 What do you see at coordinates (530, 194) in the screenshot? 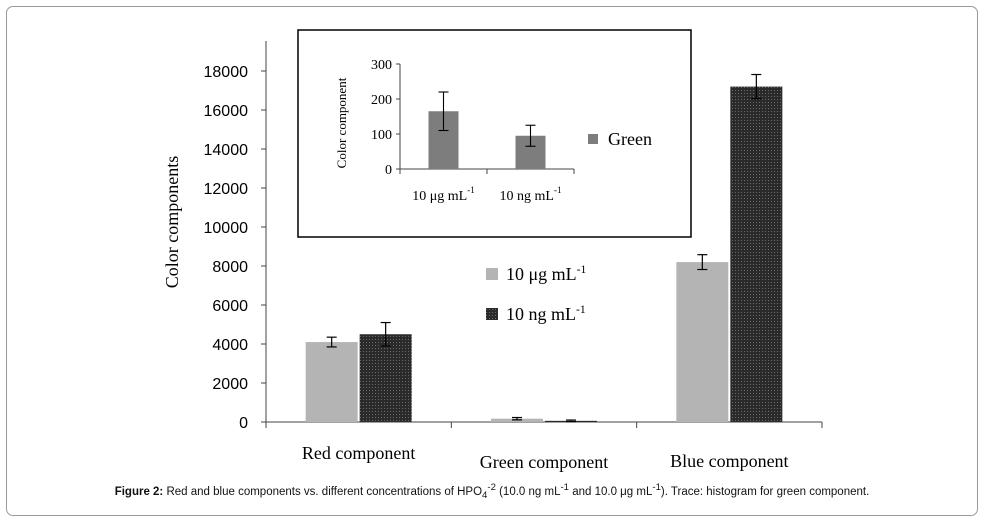
I see `inset-x-category-label: 10 ng mL-1` at bounding box center [530, 194].